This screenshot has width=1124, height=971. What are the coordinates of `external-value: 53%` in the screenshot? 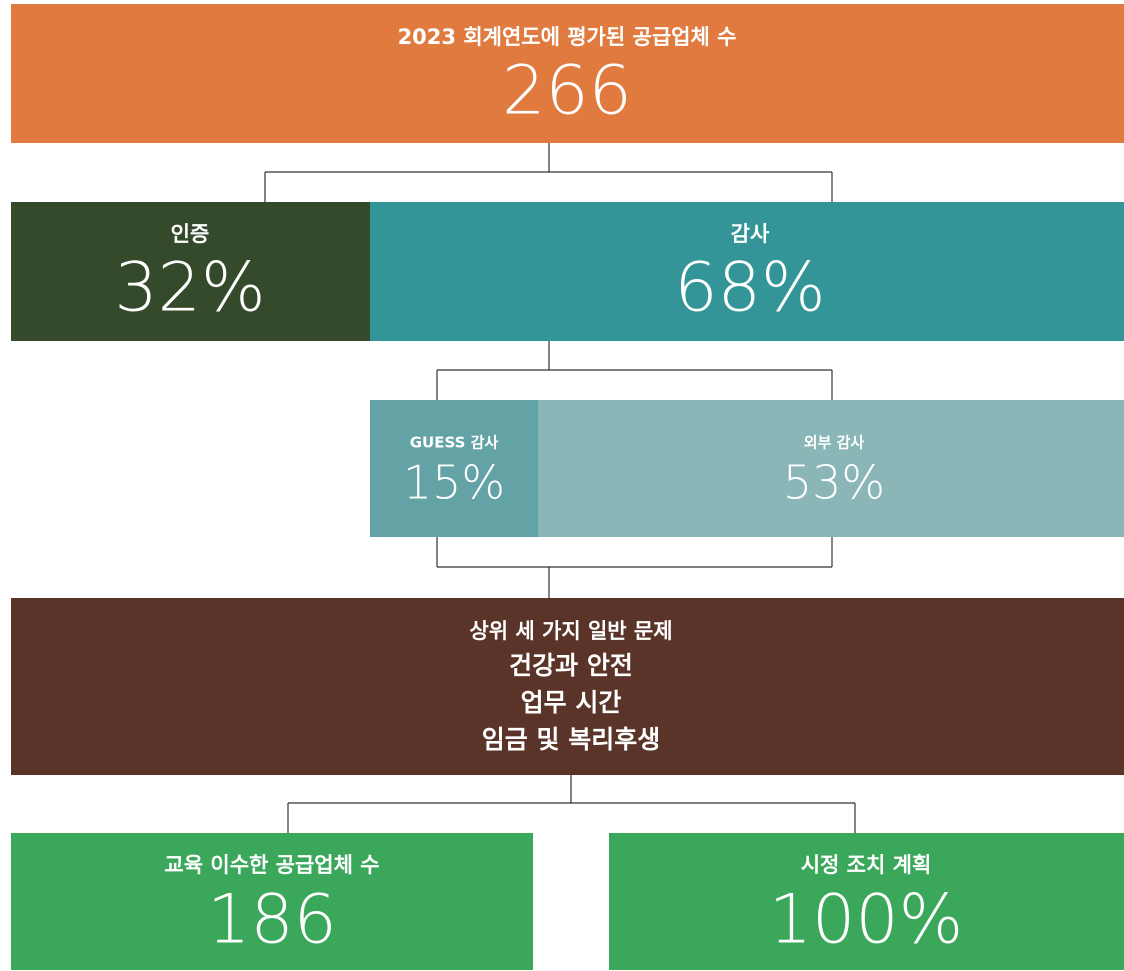 It's located at (834, 483).